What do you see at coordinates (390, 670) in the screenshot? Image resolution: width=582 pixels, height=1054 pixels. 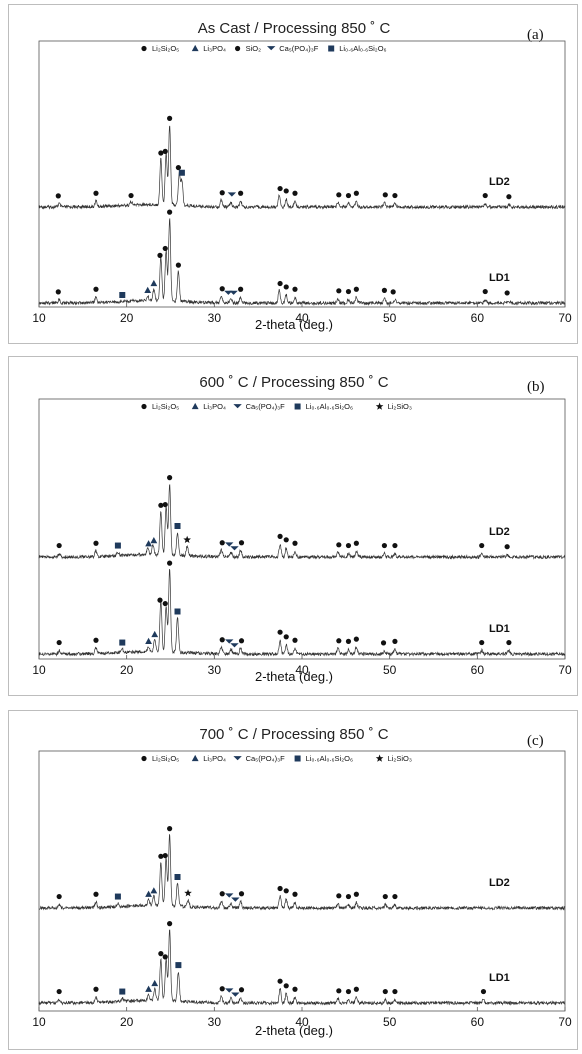 I see `x-tick-label: 50` at bounding box center [390, 670].